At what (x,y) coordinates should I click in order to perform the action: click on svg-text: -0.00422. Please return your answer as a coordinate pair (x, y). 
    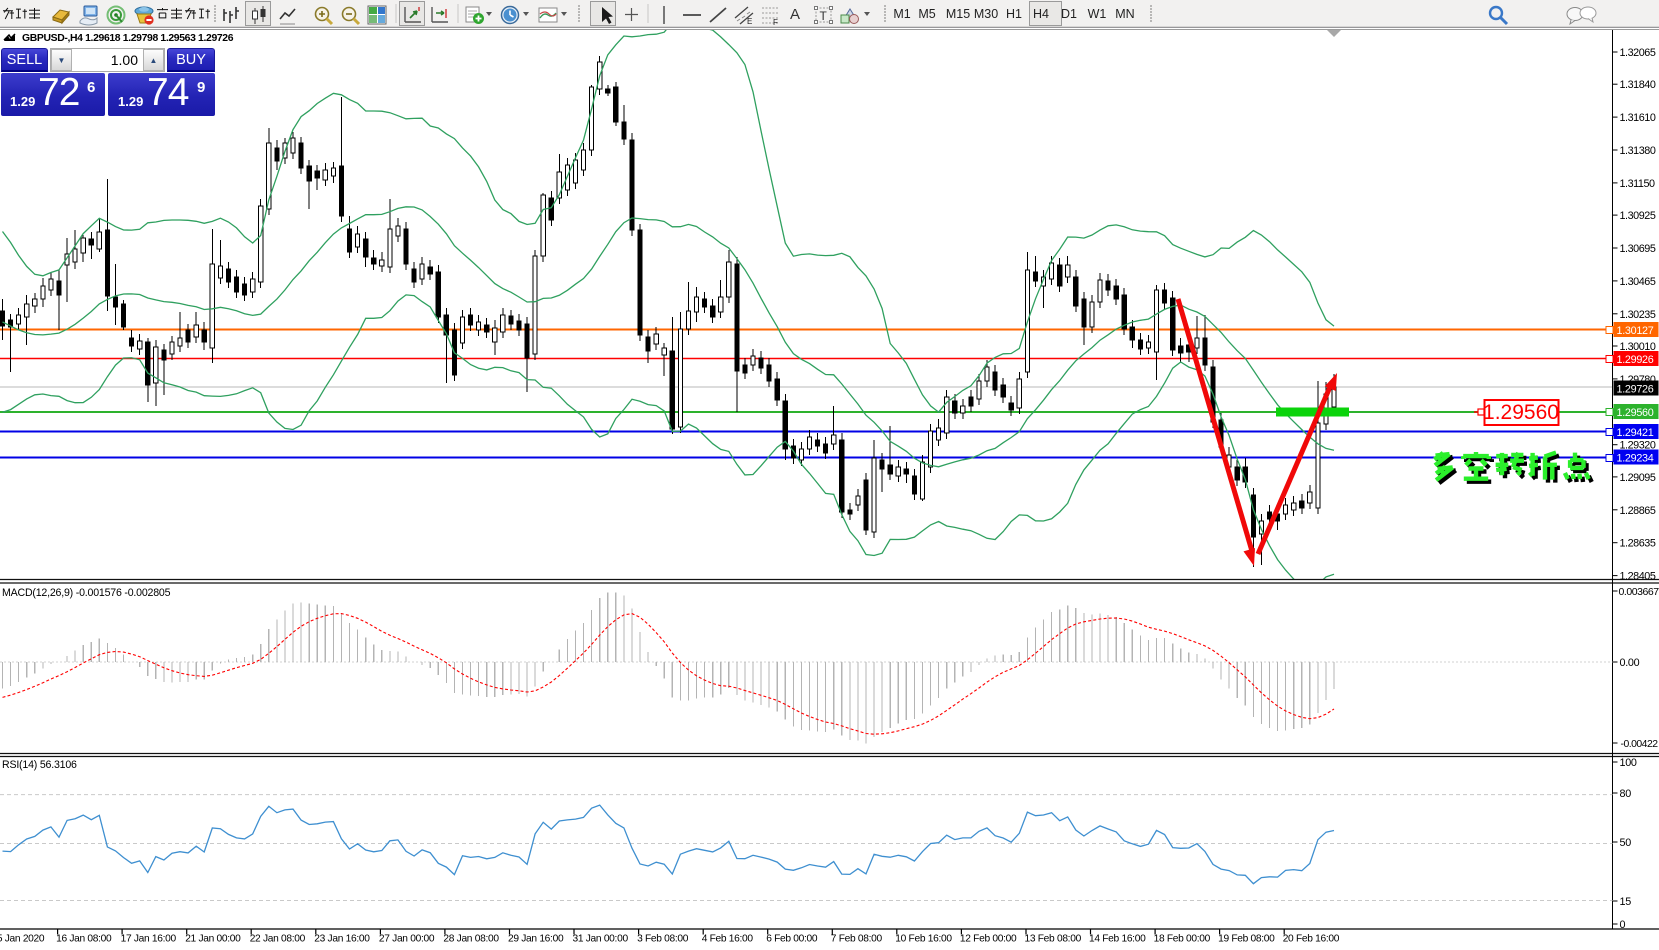
    Looking at the image, I should click on (1640, 744).